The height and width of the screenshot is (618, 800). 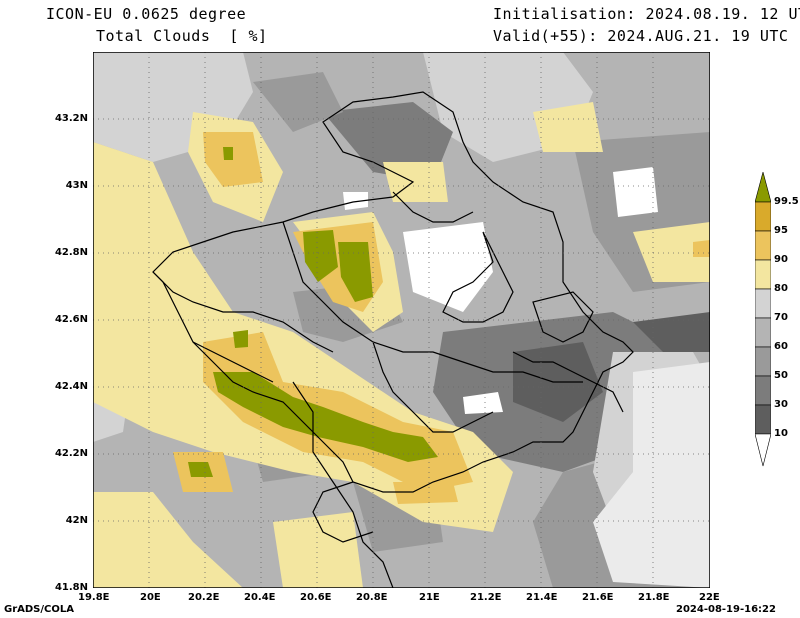 What do you see at coordinates (71, 319) in the screenshot?
I see `y-tick-label: 42.6N` at bounding box center [71, 319].